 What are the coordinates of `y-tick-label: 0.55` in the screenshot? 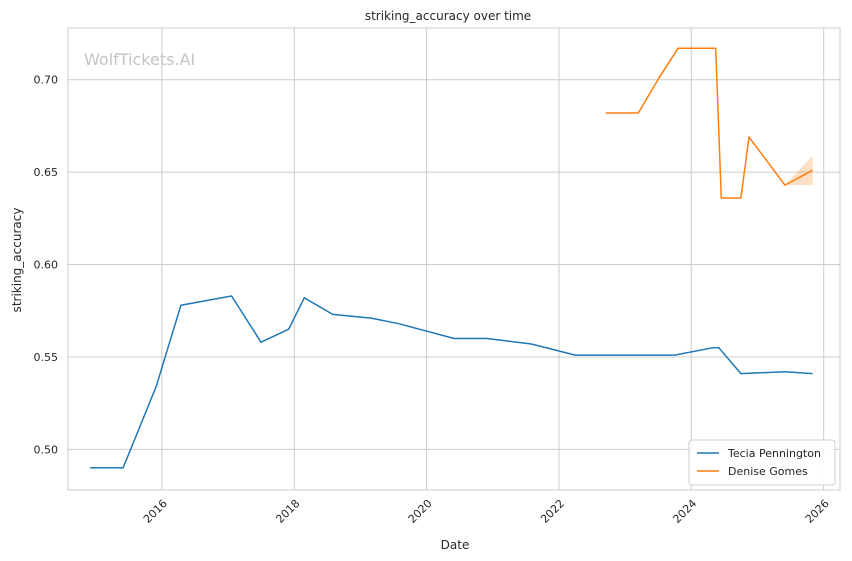 It's located at (46, 357).